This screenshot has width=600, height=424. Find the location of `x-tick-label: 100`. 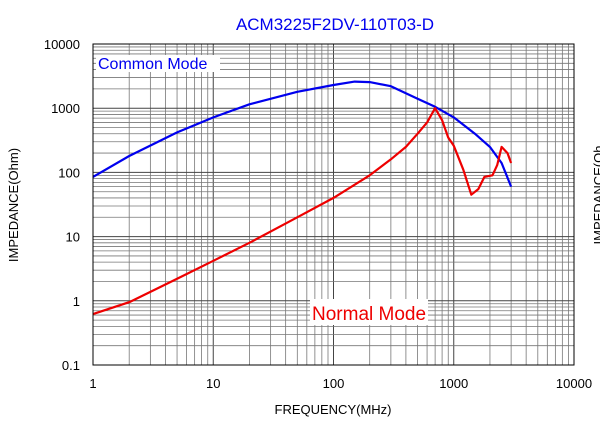

x-tick-label: 100 is located at coordinates (334, 383).